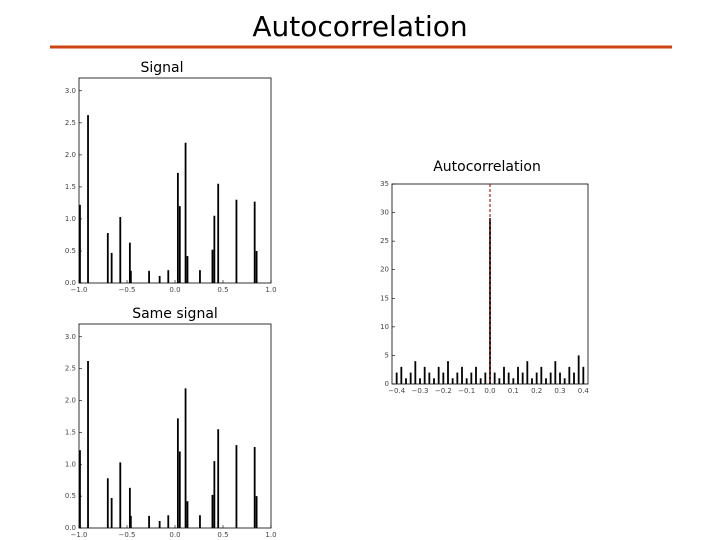 The height and width of the screenshot is (540, 720). What do you see at coordinates (384, 184) in the screenshot?
I see `y-tick-label: 35` at bounding box center [384, 184].